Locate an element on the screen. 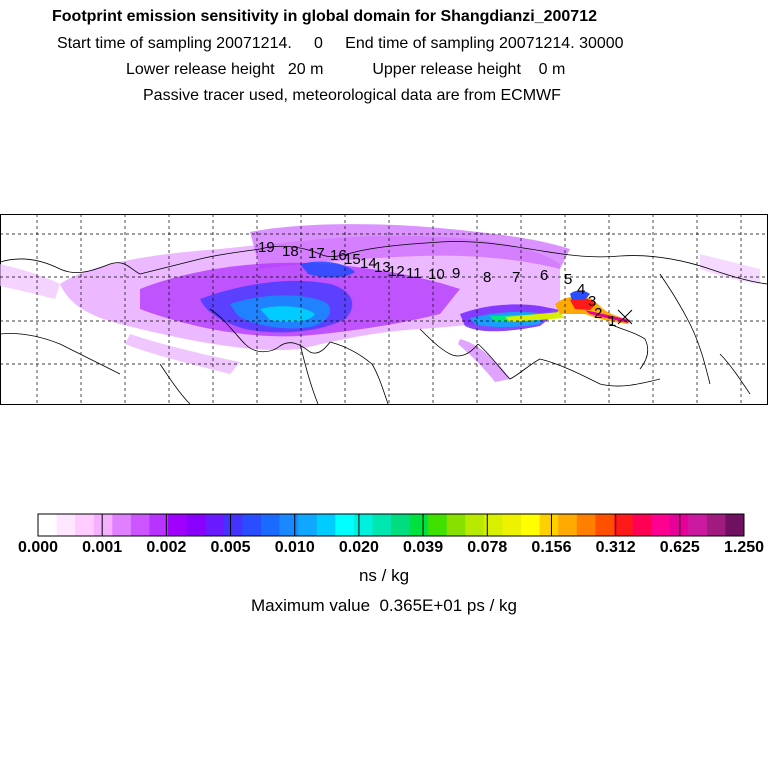  colorbar-tick-label: 0.010 is located at coordinates (294, 547).